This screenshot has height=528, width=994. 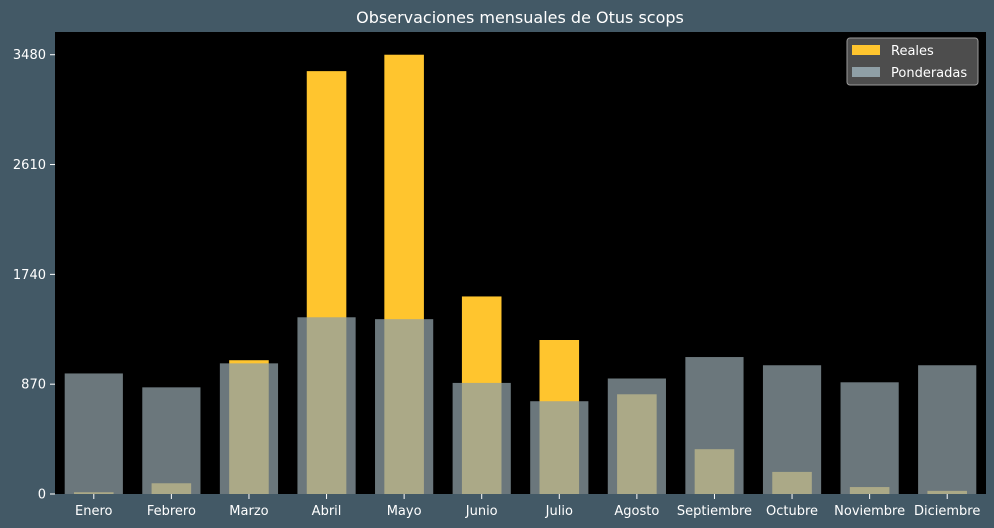 What do you see at coordinates (520, 17) in the screenshot?
I see `chart-title: Observaciones mensuales de Otus scops` at bounding box center [520, 17].